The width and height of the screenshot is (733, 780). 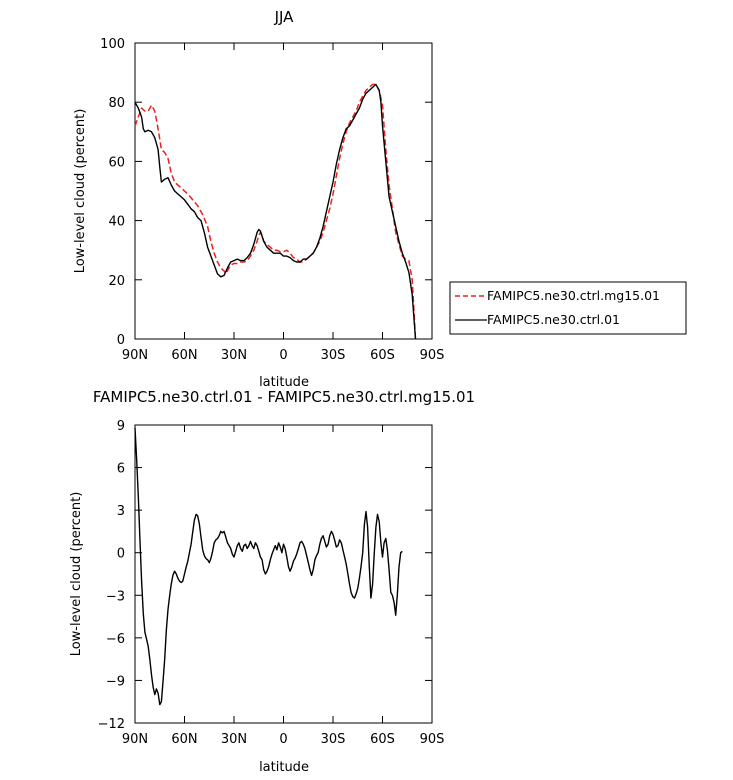 What do you see at coordinates (573, 295) in the screenshot?
I see `legend-label-mg15: FAMIPC5.ne30.ctrl.mg15.01` at bounding box center [573, 295].